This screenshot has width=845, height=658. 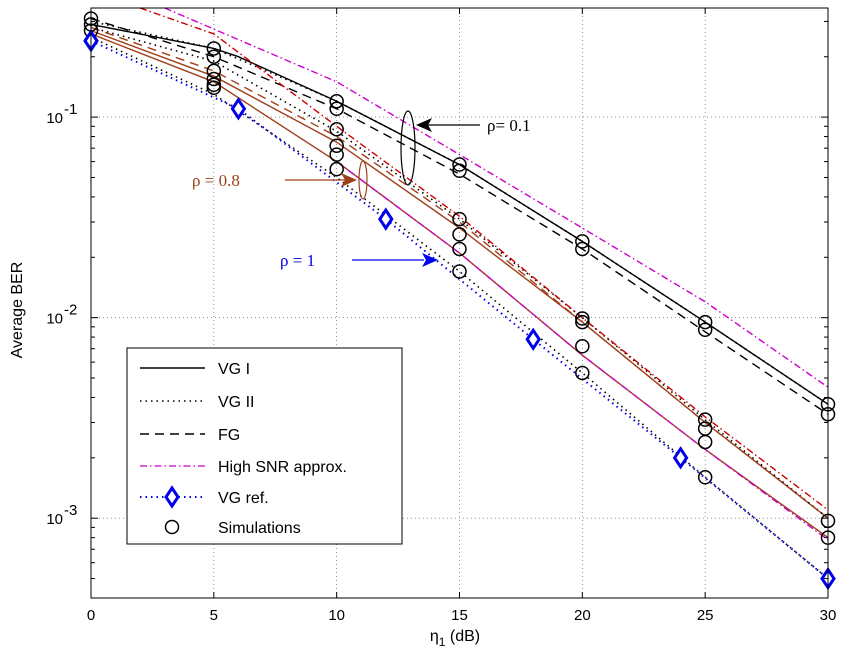 I want to click on legend-box, so click(x=264, y=446).